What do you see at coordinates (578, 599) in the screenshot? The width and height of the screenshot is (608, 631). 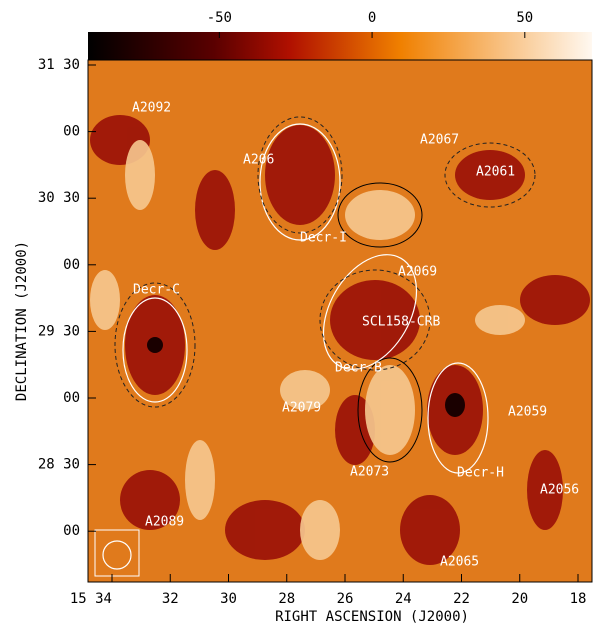 I see `x-tick-label: 18` at bounding box center [578, 599].